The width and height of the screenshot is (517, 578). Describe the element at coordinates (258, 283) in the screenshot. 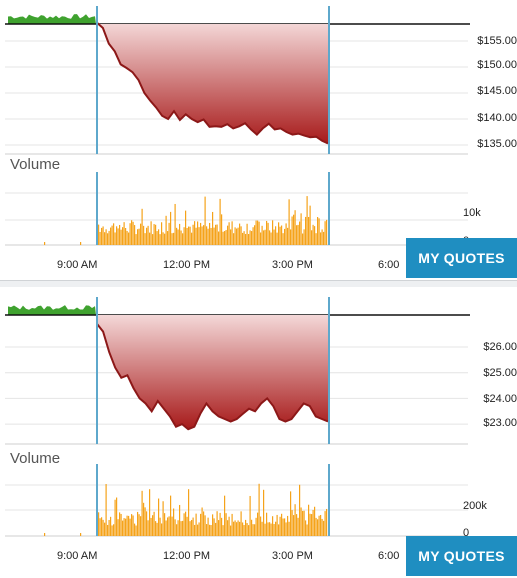

I see `panel-divider` at that location.